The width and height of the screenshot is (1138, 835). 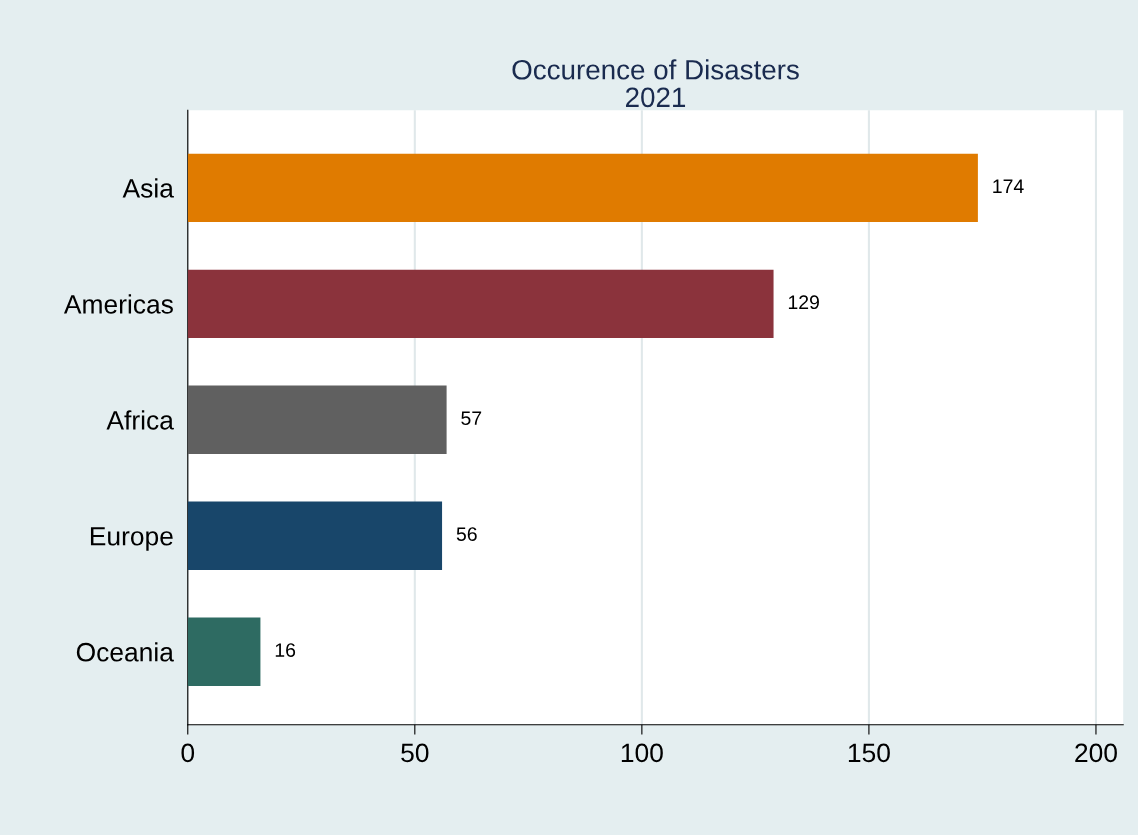 I want to click on y-tick-label: Africa, so click(x=140, y=420).